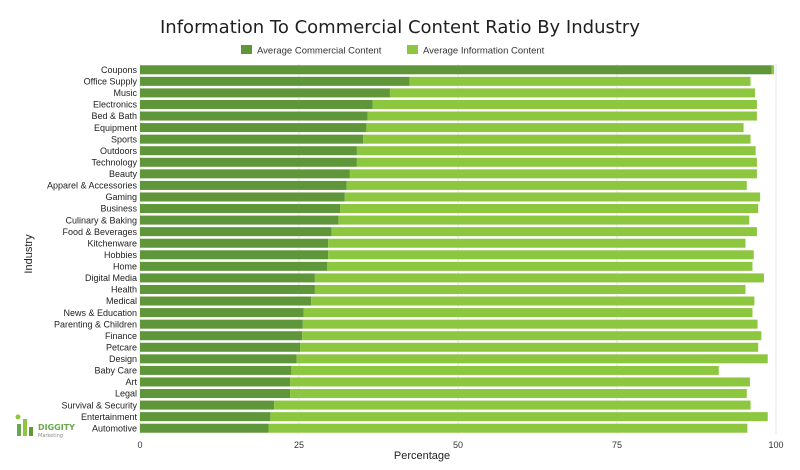 The width and height of the screenshot is (800, 470). What do you see at coordinates (123, 359) in the screenshot?
I see `category-label: Design` at bounding box center [123, 359].